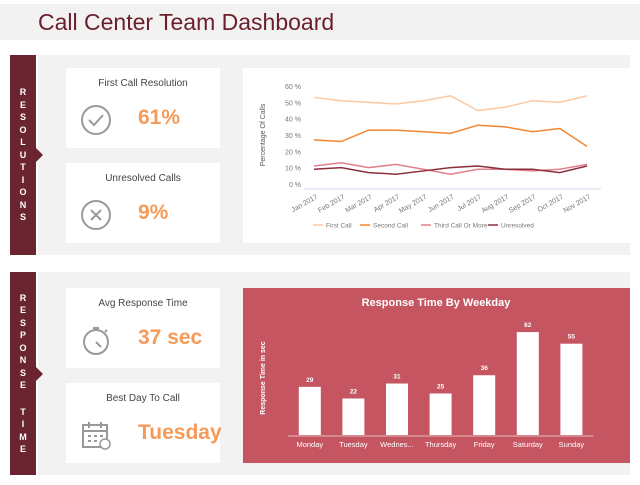  Describe the element at coordinates (517, 226) in the screenshot. I see `legend-label: Unresolved` at that location.